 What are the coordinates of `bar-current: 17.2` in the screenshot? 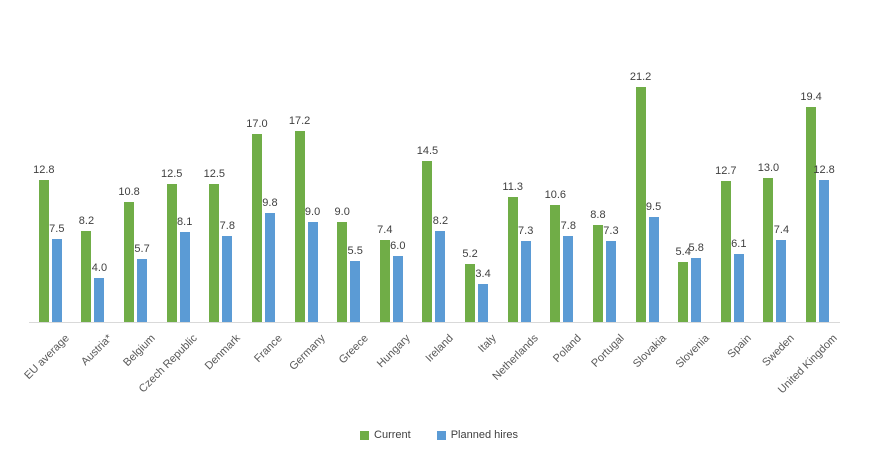 It's located at (299, 219).